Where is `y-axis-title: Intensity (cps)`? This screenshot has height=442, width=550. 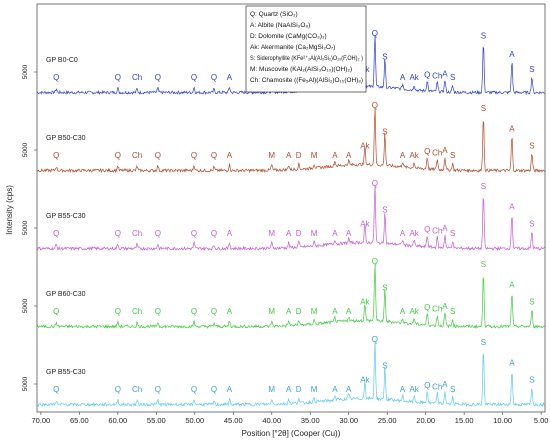
y-axis-title: Intensity (cps) is located at coordinates (9, 210).